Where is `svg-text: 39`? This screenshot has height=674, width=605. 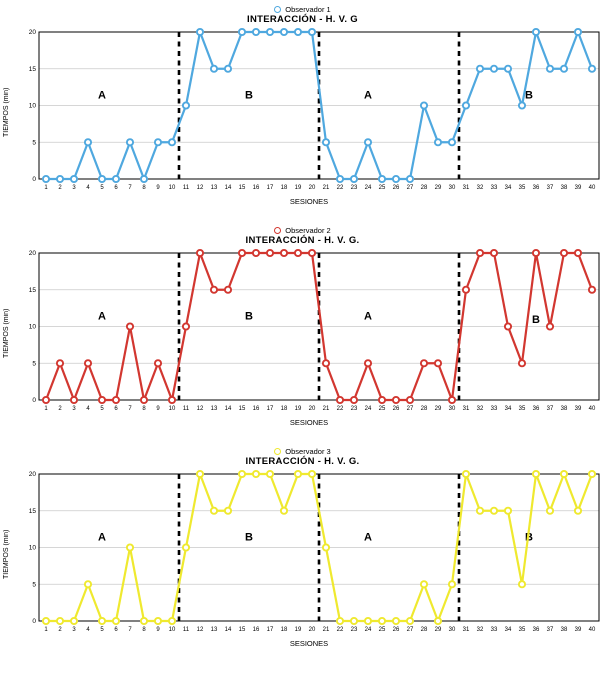 svg-text: 39 is located at coordinates (578, 409).